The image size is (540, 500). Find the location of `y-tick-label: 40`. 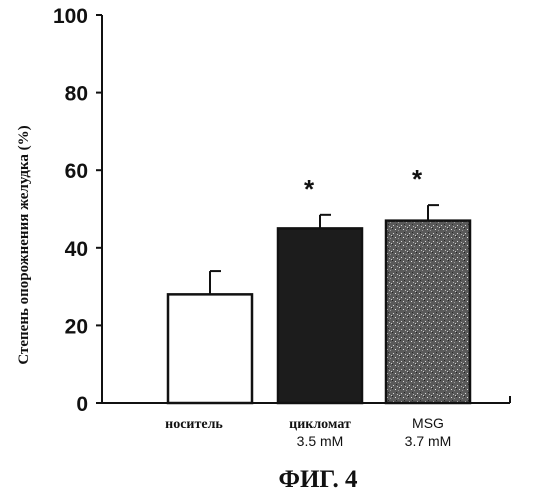

y-tick-label: 40 is located at coordinates (76, 249).